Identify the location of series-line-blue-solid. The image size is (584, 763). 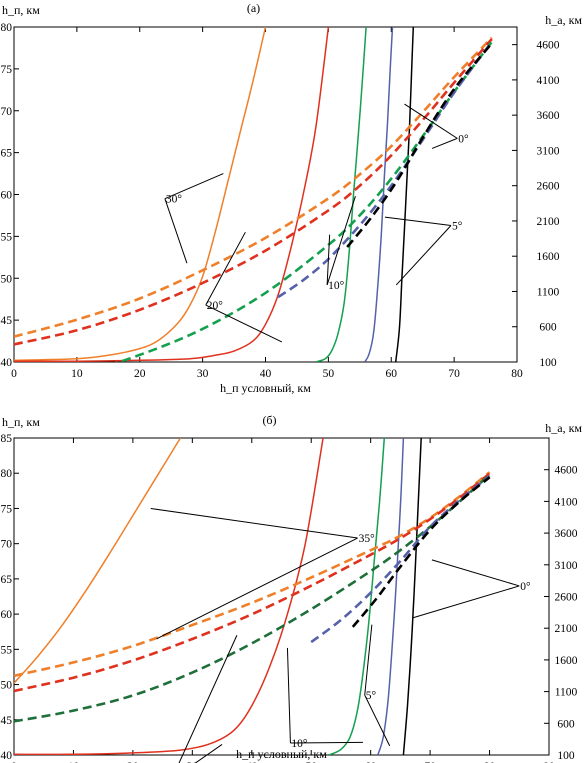
(391, 596).